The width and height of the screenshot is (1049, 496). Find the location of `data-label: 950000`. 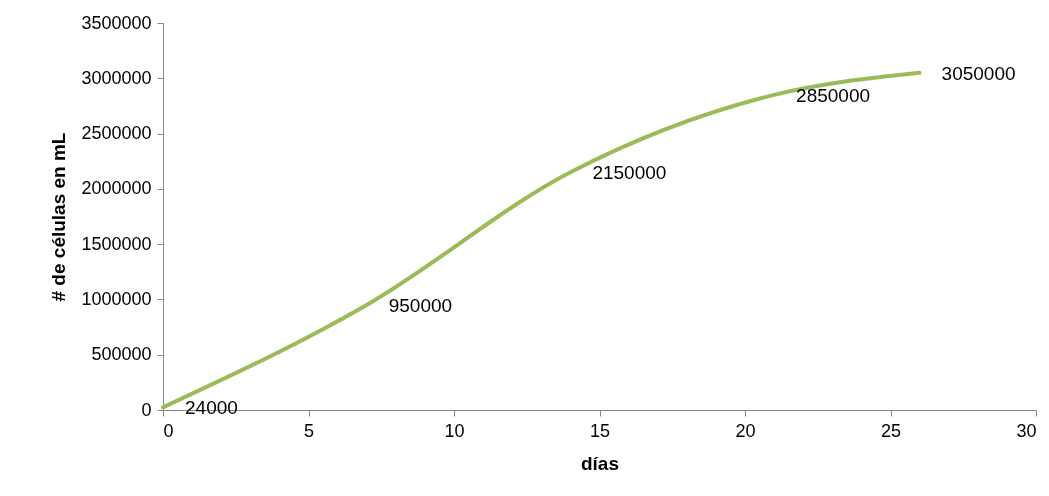

data-label: 950000 is located at coordinates (420, 305).